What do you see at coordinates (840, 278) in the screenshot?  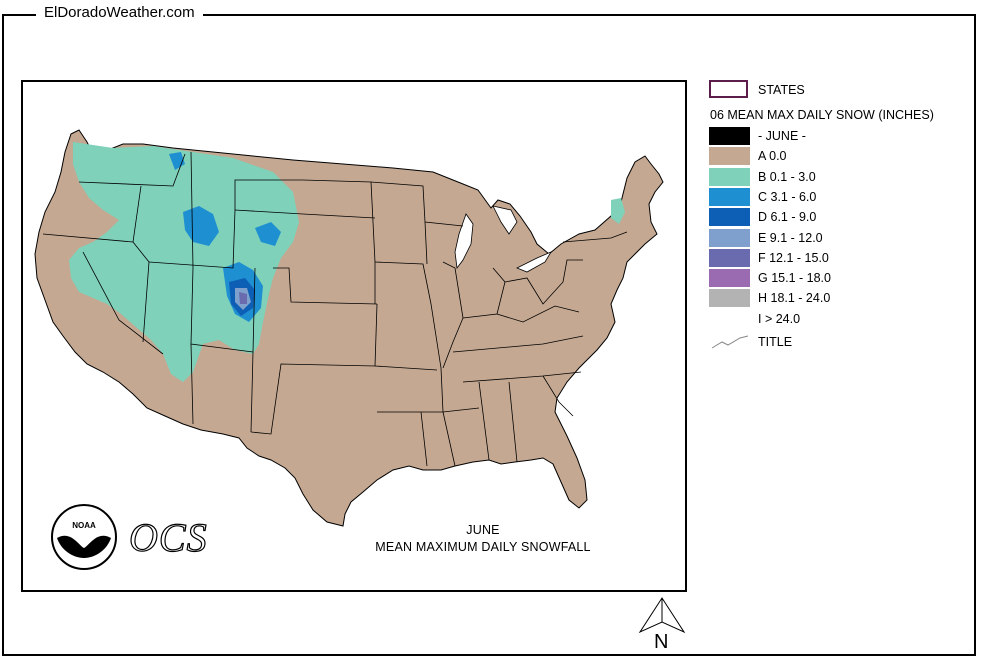 I see `legend-item: G 15.1 - 18.0` at bounding box center [840, 278].